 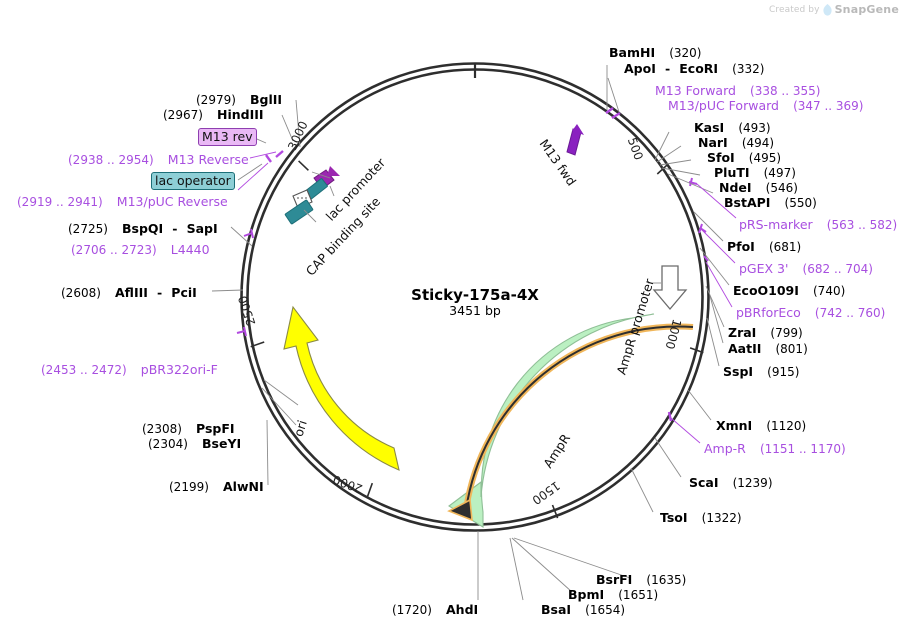 I want to click on plasmid-size: 3451 bp, so click(x=475, y=310).